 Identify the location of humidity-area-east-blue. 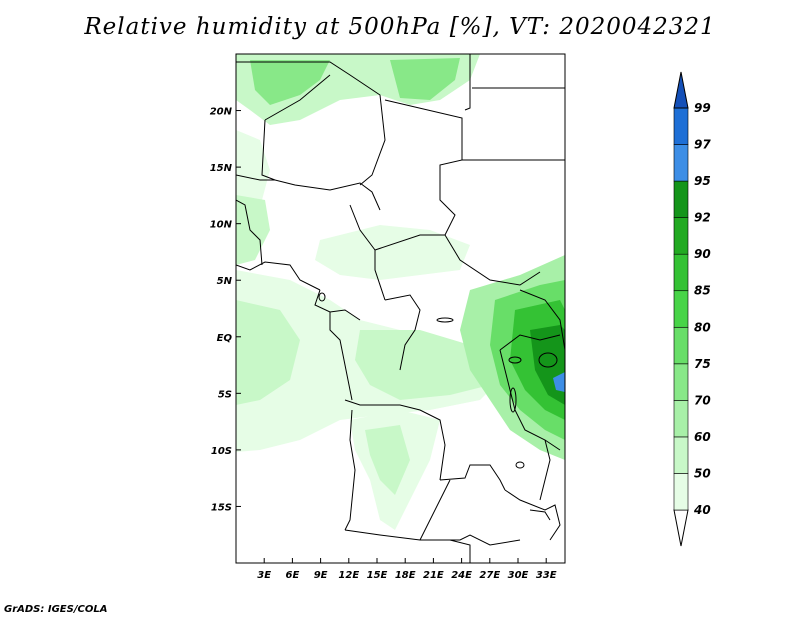
(559, 382).